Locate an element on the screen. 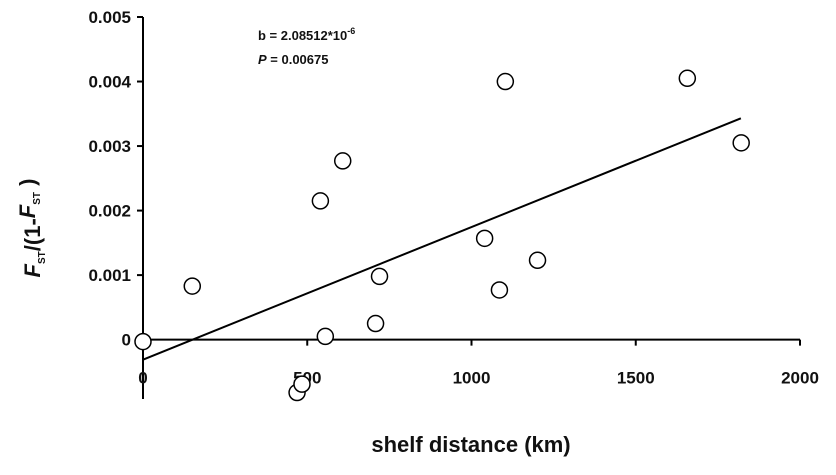 Image resolution: width=836 pixels, height=475 pixels. annotation: P = 0.00675 is located at coordinates (293, 59).